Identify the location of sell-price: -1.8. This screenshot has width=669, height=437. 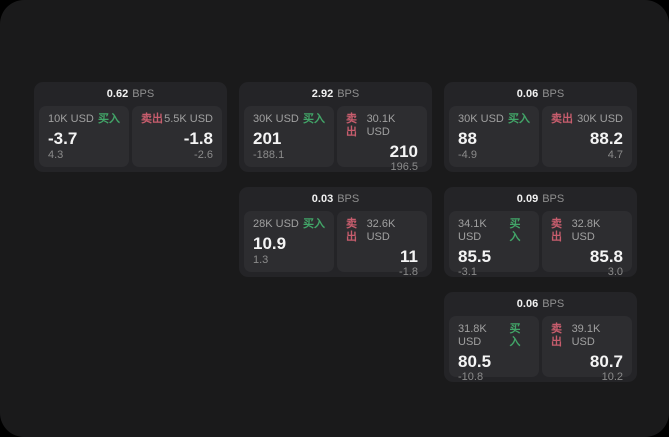
(198, 138).